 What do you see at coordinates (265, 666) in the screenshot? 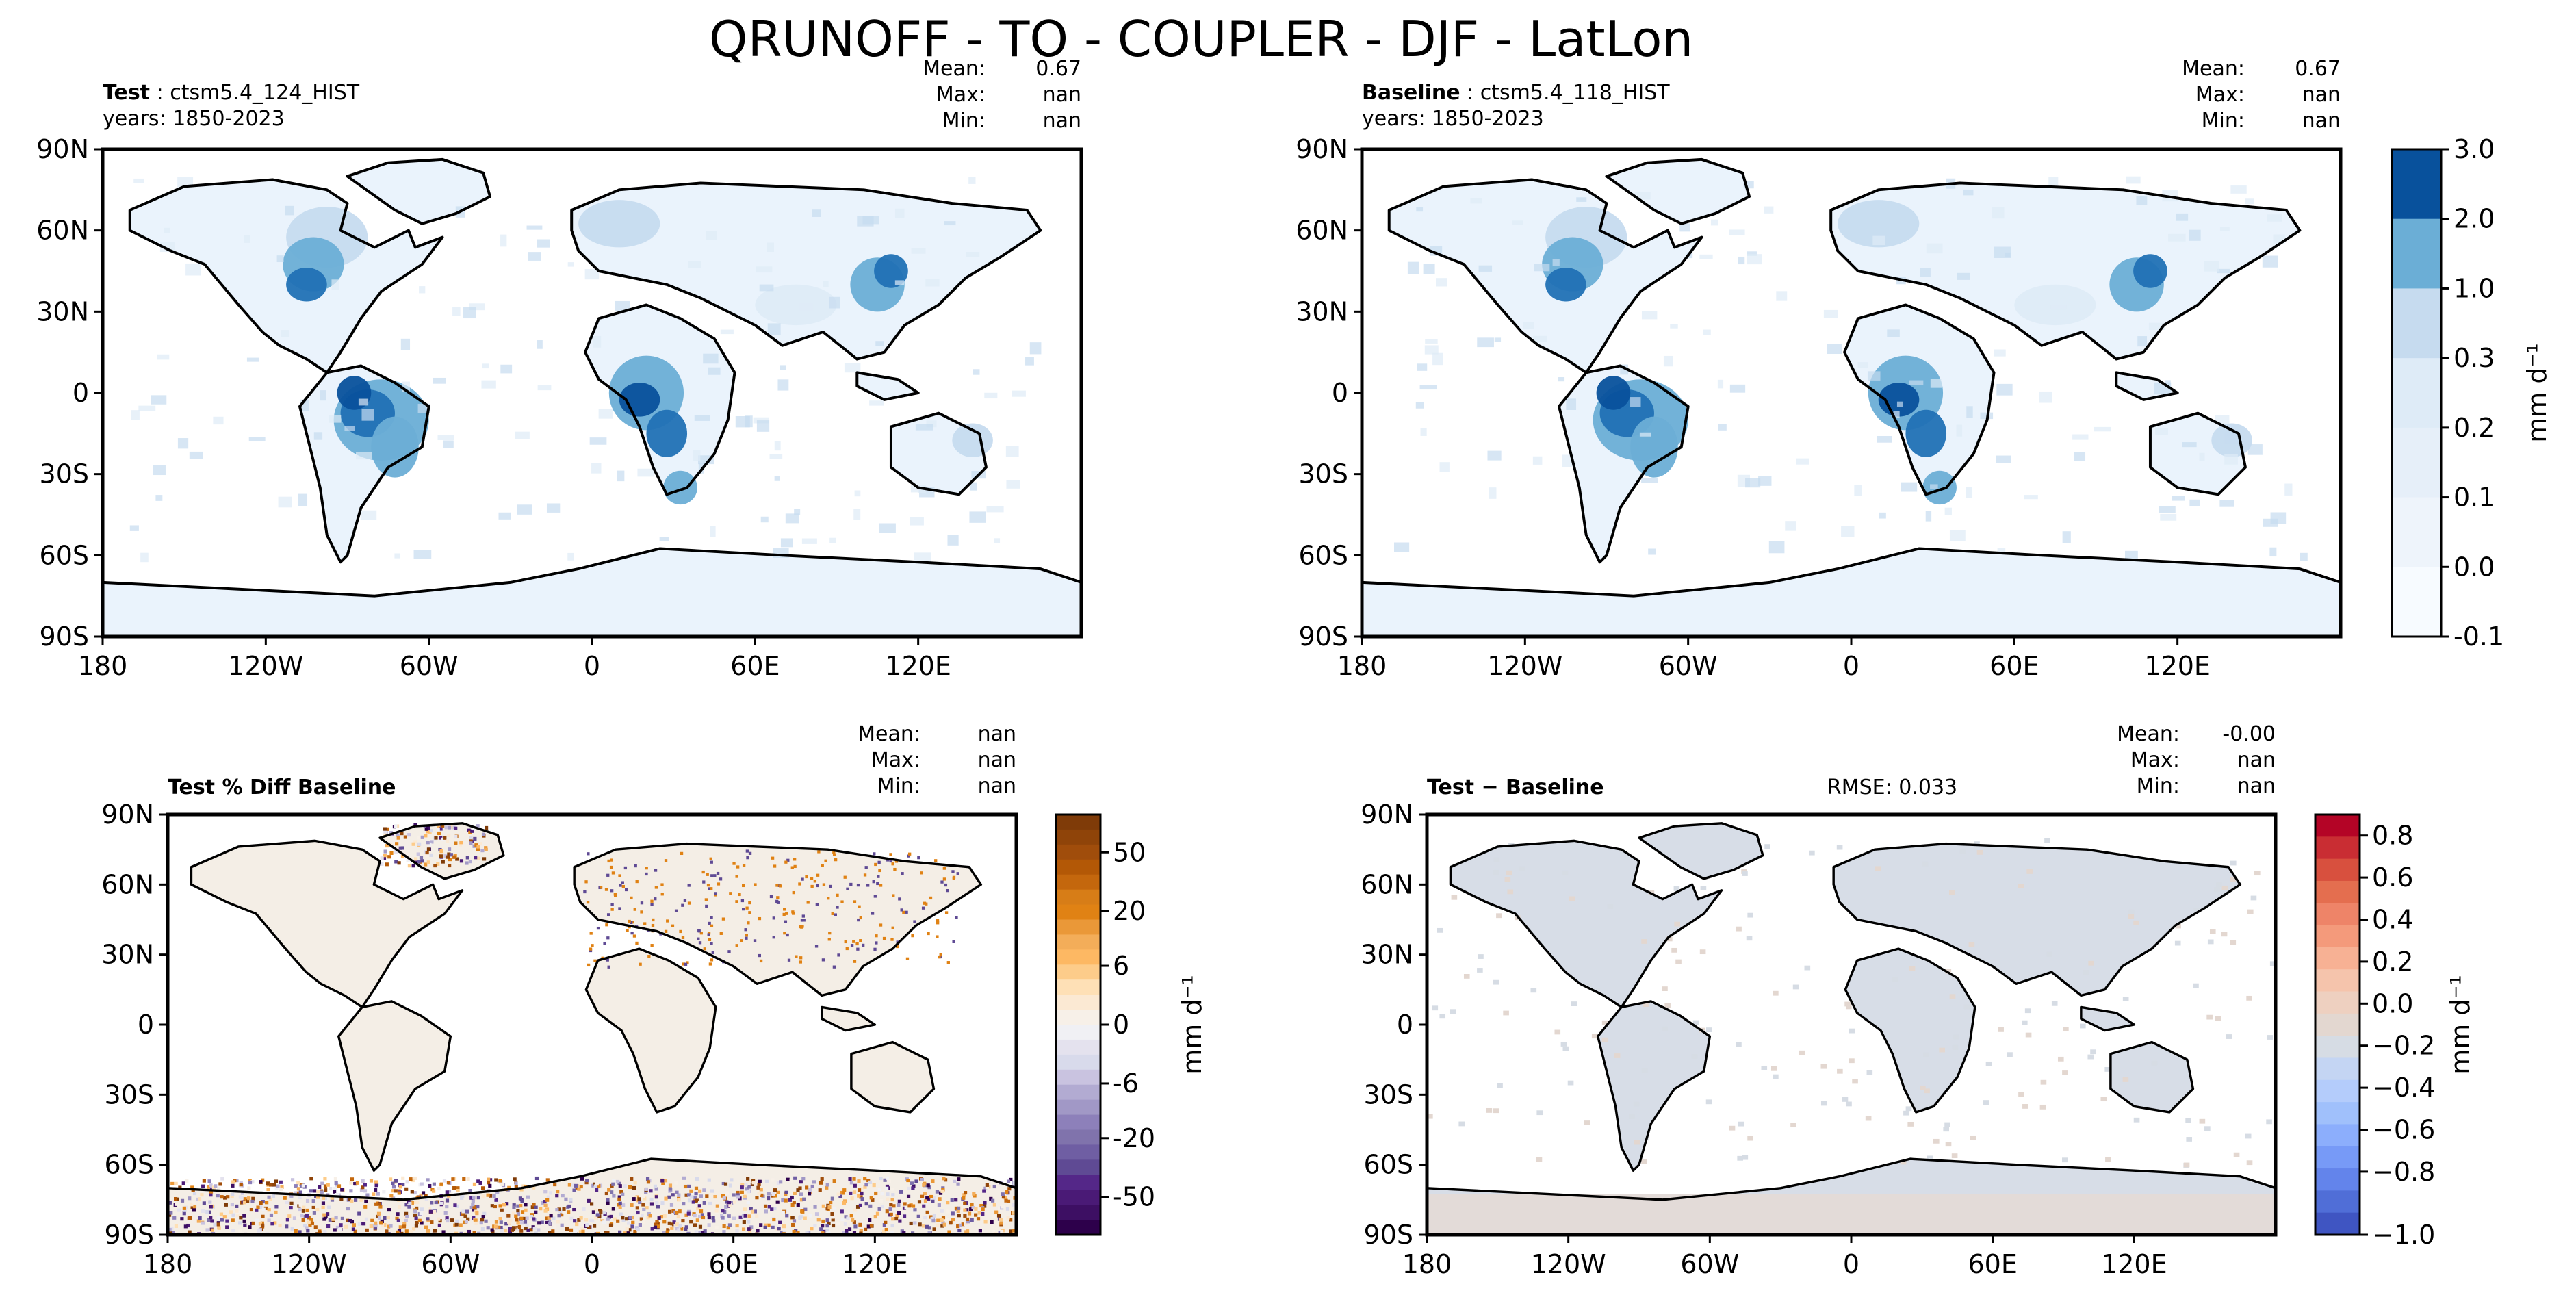
I see `x-tick-label: 120W` at bounding box center [265, 666].